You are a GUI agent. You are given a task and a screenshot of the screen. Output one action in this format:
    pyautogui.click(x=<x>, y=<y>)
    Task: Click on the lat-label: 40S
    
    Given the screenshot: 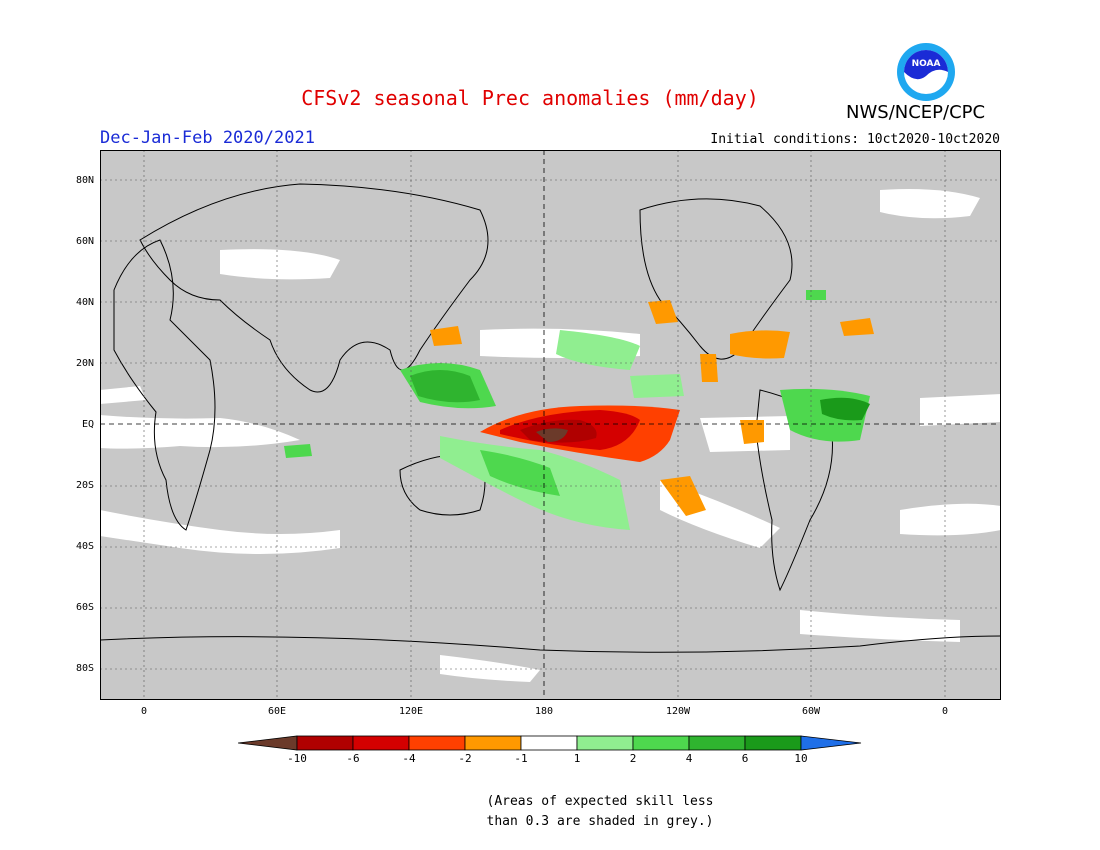 What is the action you would take?
    pyautogui.click(x=84, y=546)
    